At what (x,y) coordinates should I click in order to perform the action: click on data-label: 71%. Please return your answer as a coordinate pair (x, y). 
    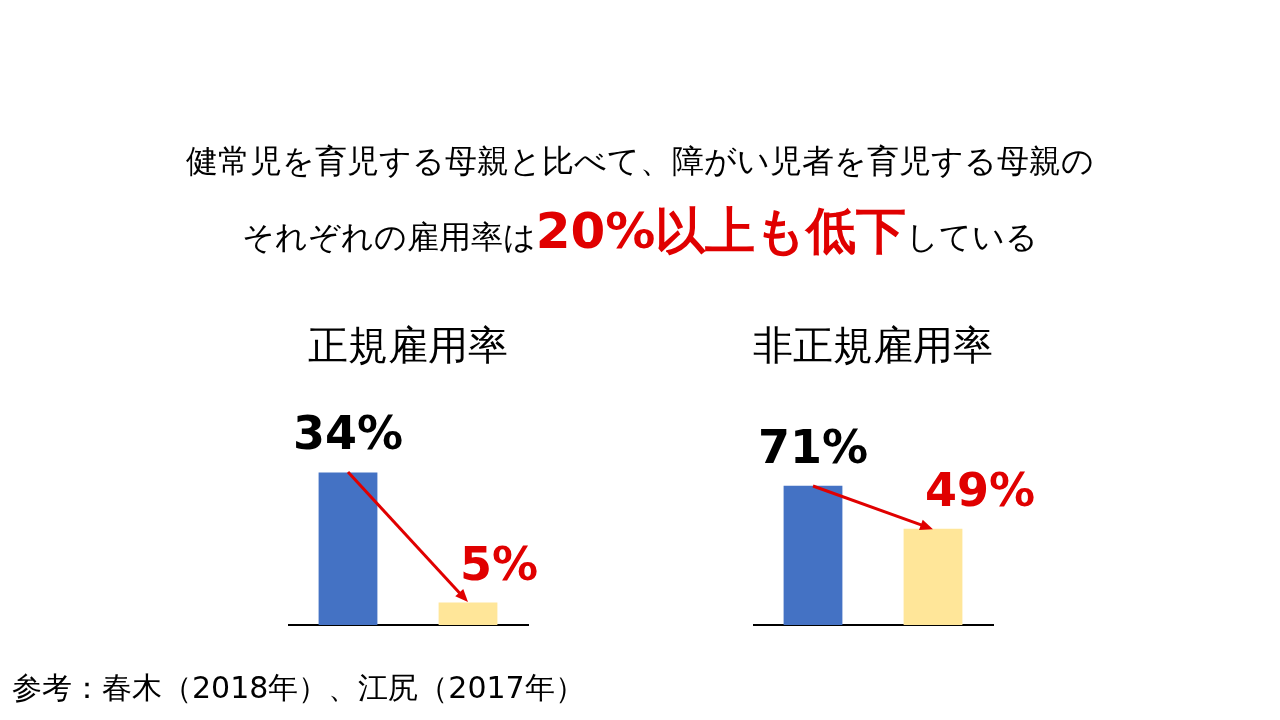
    Looking at the image, I should click on (813, 446).